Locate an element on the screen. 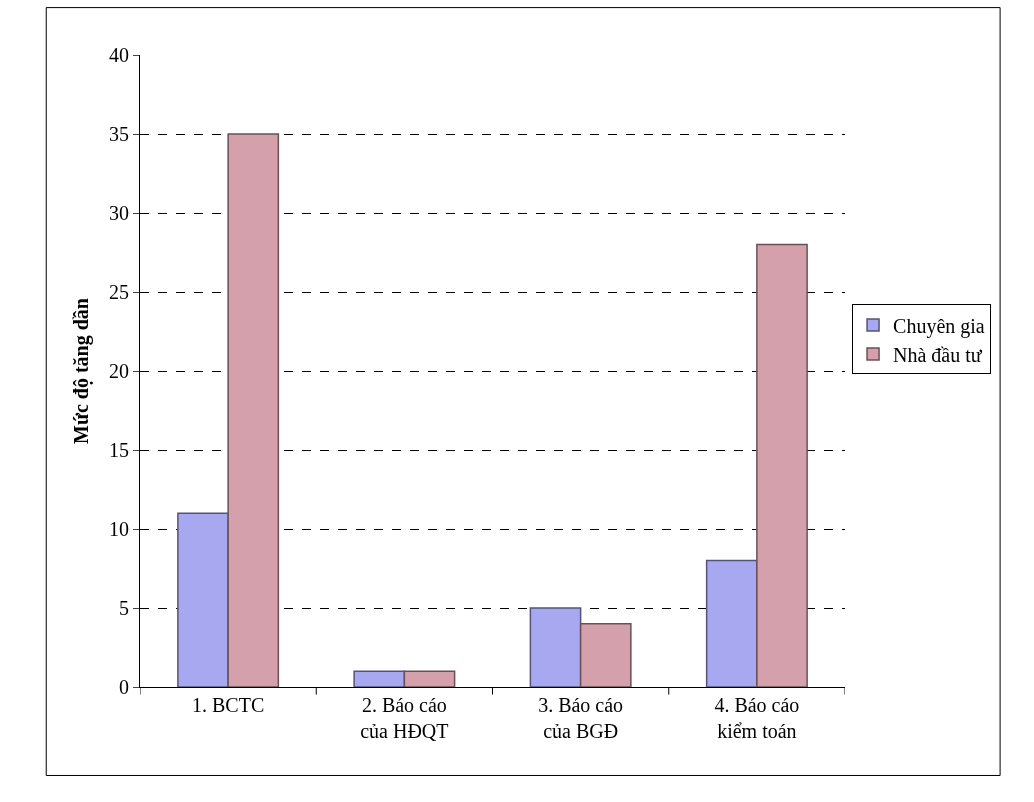  y-tick-label: 15 is located at coordinates (119, 450).